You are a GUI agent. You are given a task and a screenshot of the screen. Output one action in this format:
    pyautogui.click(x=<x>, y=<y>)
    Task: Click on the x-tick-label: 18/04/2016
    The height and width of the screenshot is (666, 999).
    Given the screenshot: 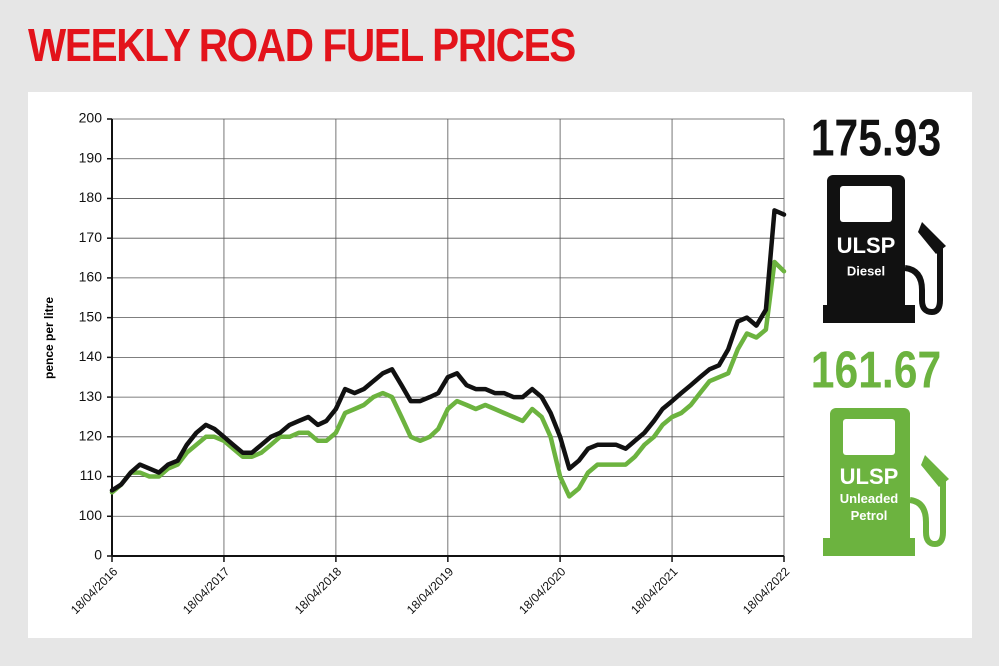 What is the action you would take?
    pyautogui.click(x=94, y=590)
    